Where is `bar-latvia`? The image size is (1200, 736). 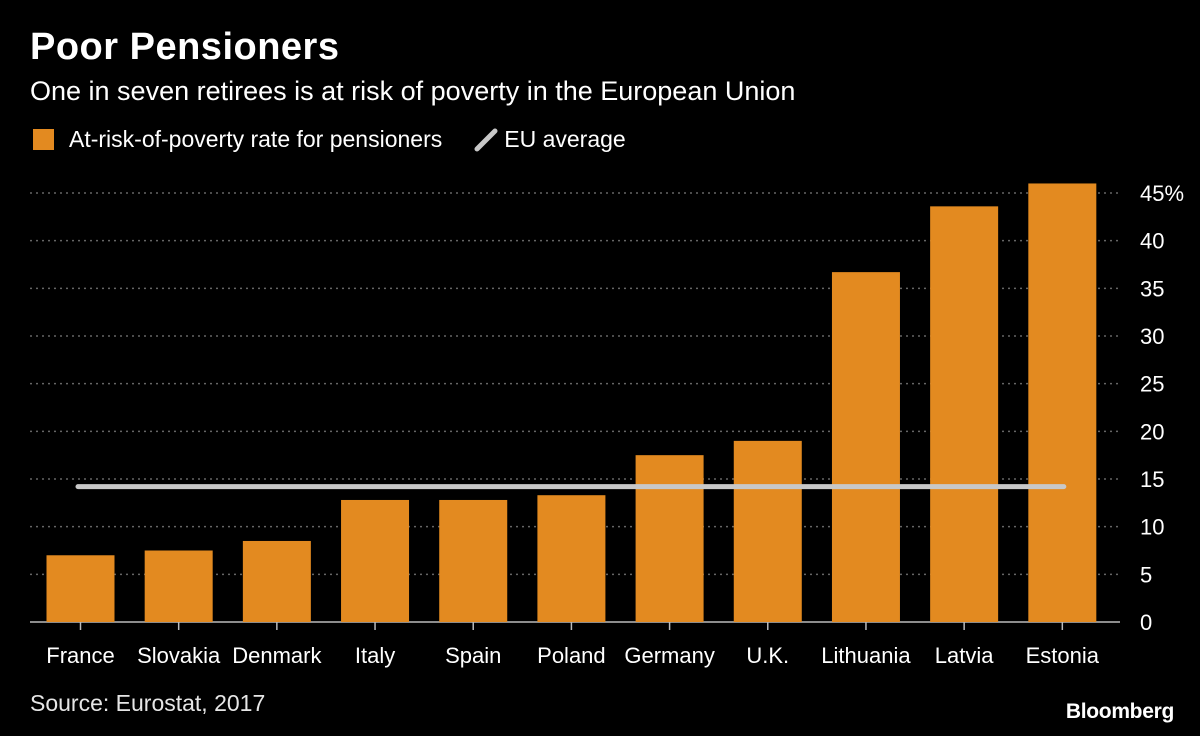 bar-latvia is located at coordinates (964, 414).